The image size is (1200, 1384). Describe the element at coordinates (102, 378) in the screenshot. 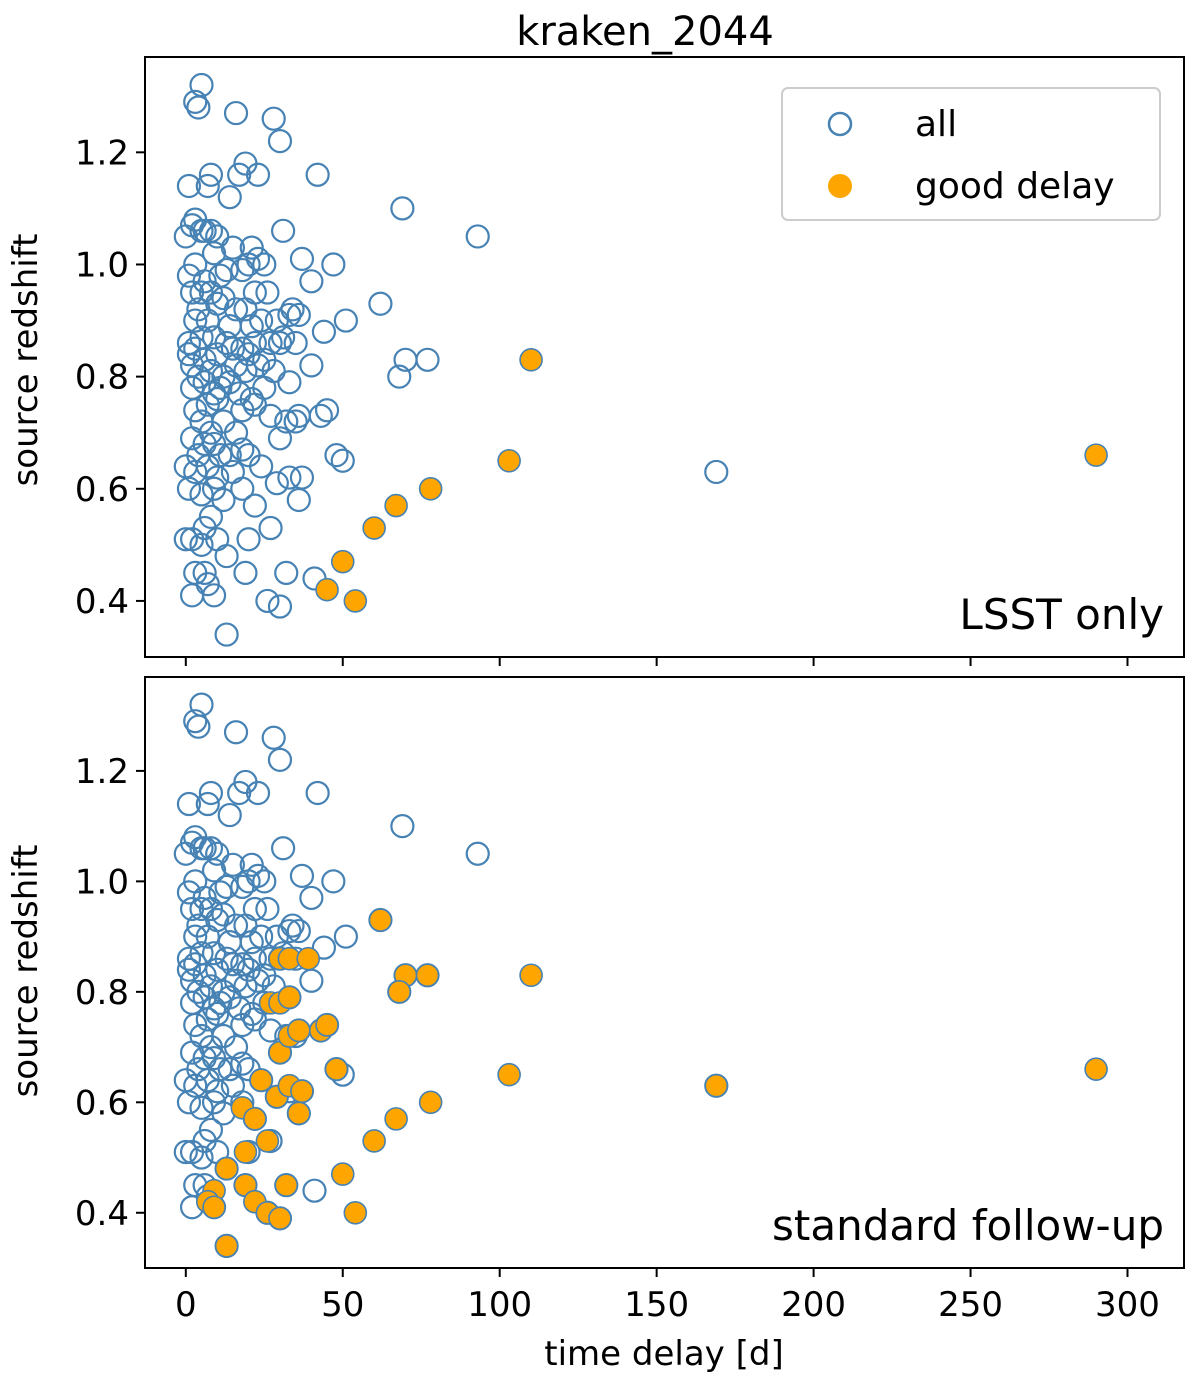

I see `y-tick-label: 0.8` at that location.